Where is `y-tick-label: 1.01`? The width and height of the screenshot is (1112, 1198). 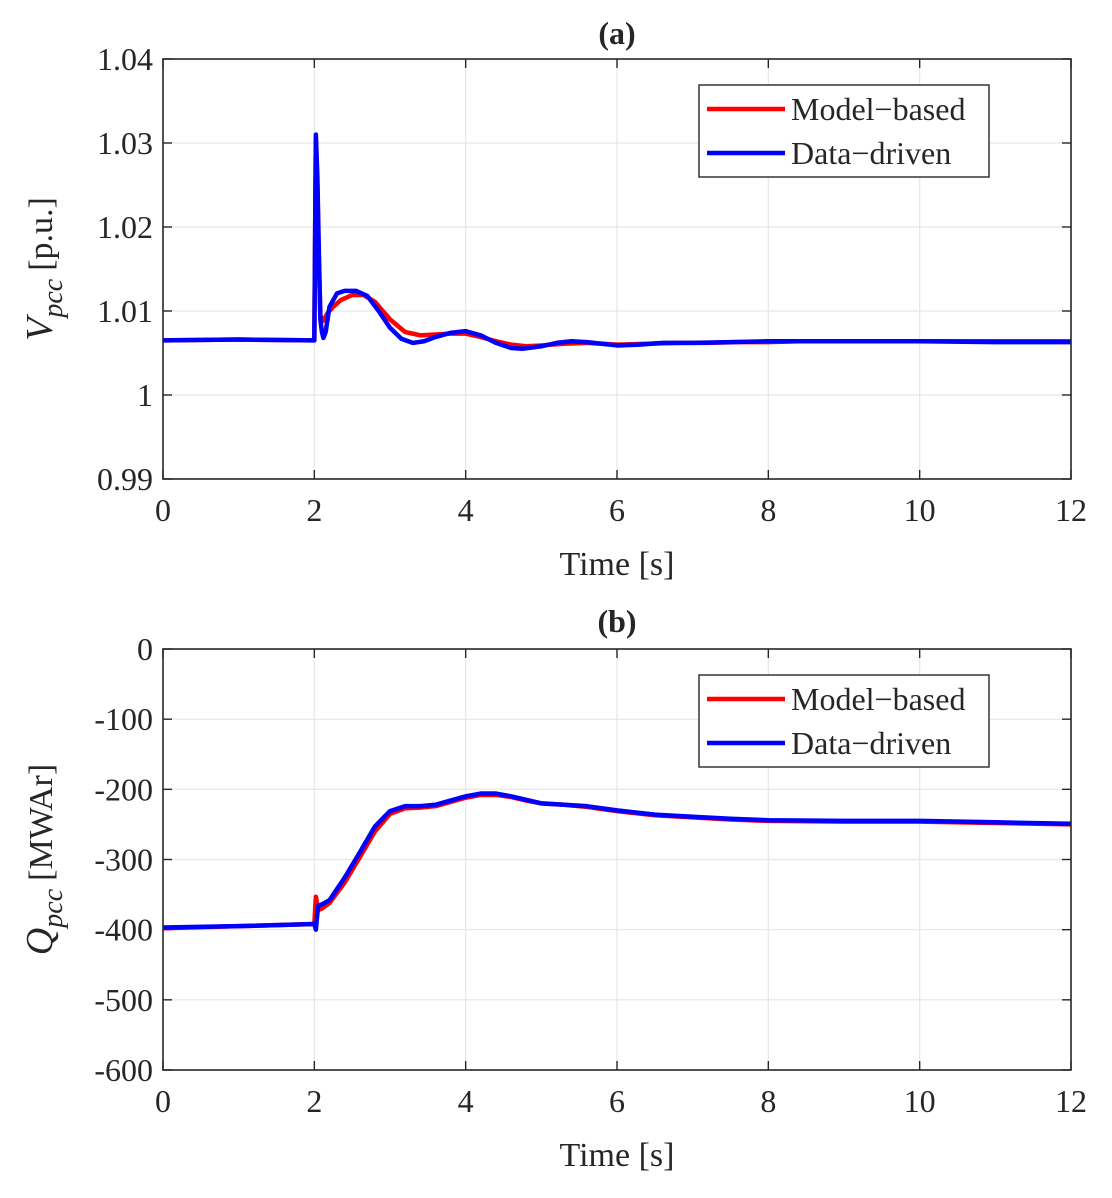
y-tick-label: 1.01 is located at coordinates (125, 311).